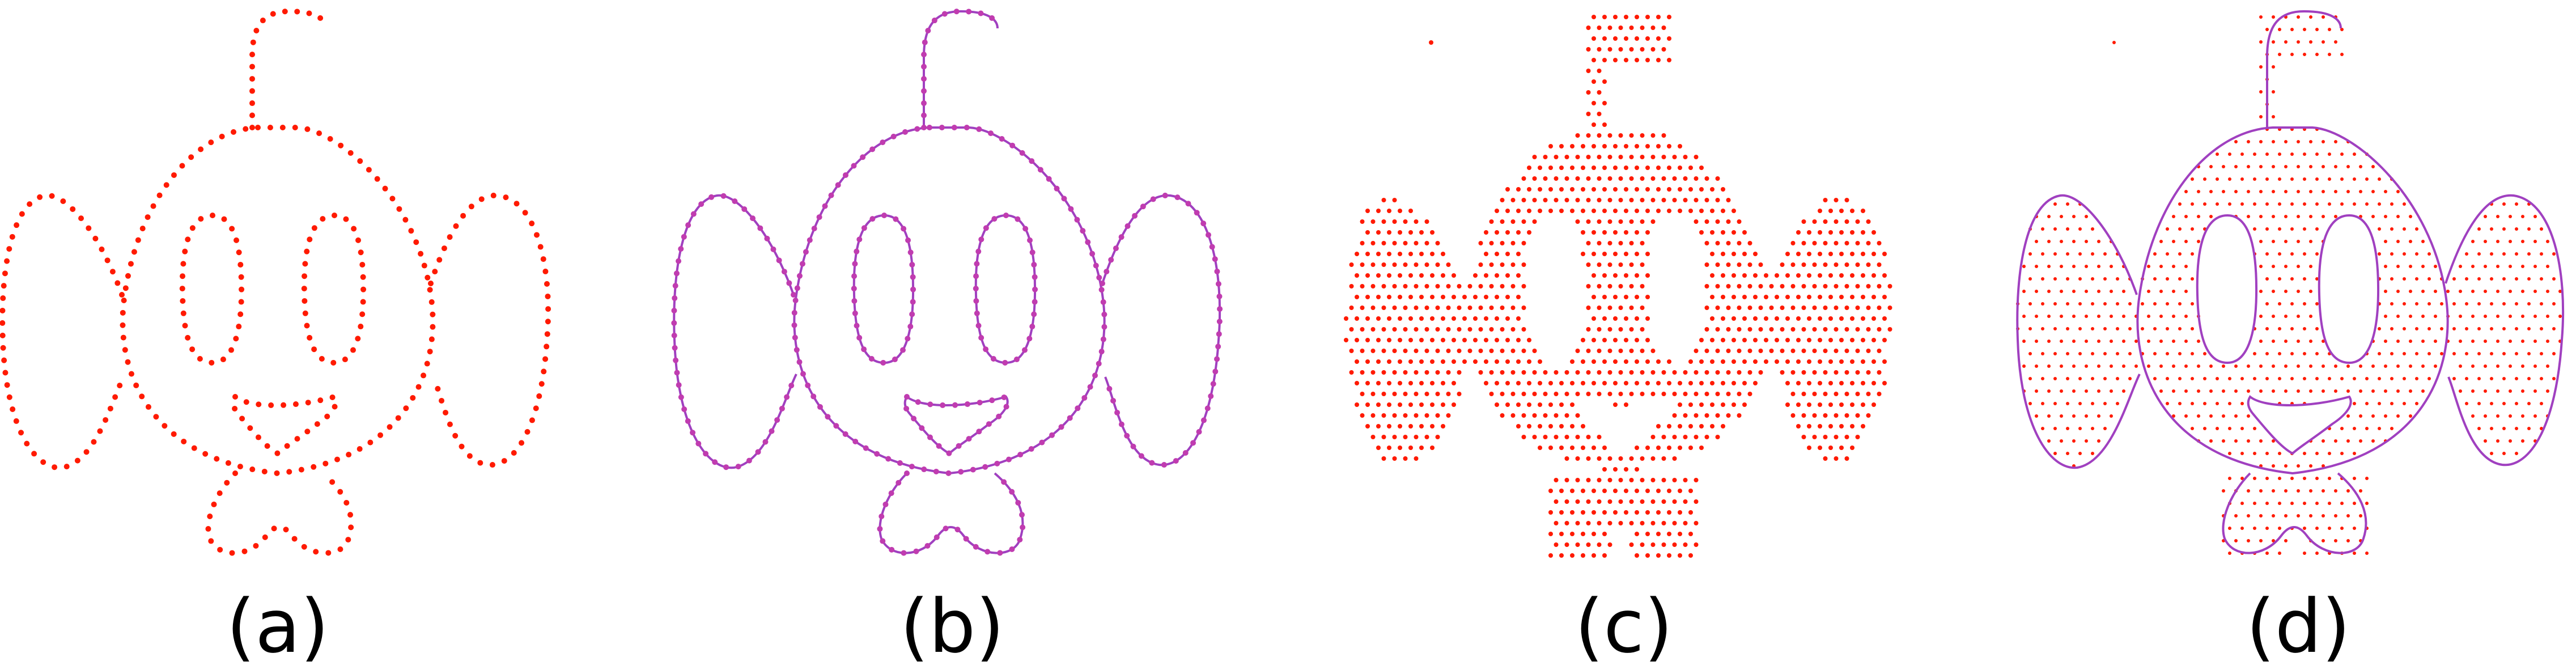 The image size is (2576, 666). I want to click on stray-point, so click(2114, 42).